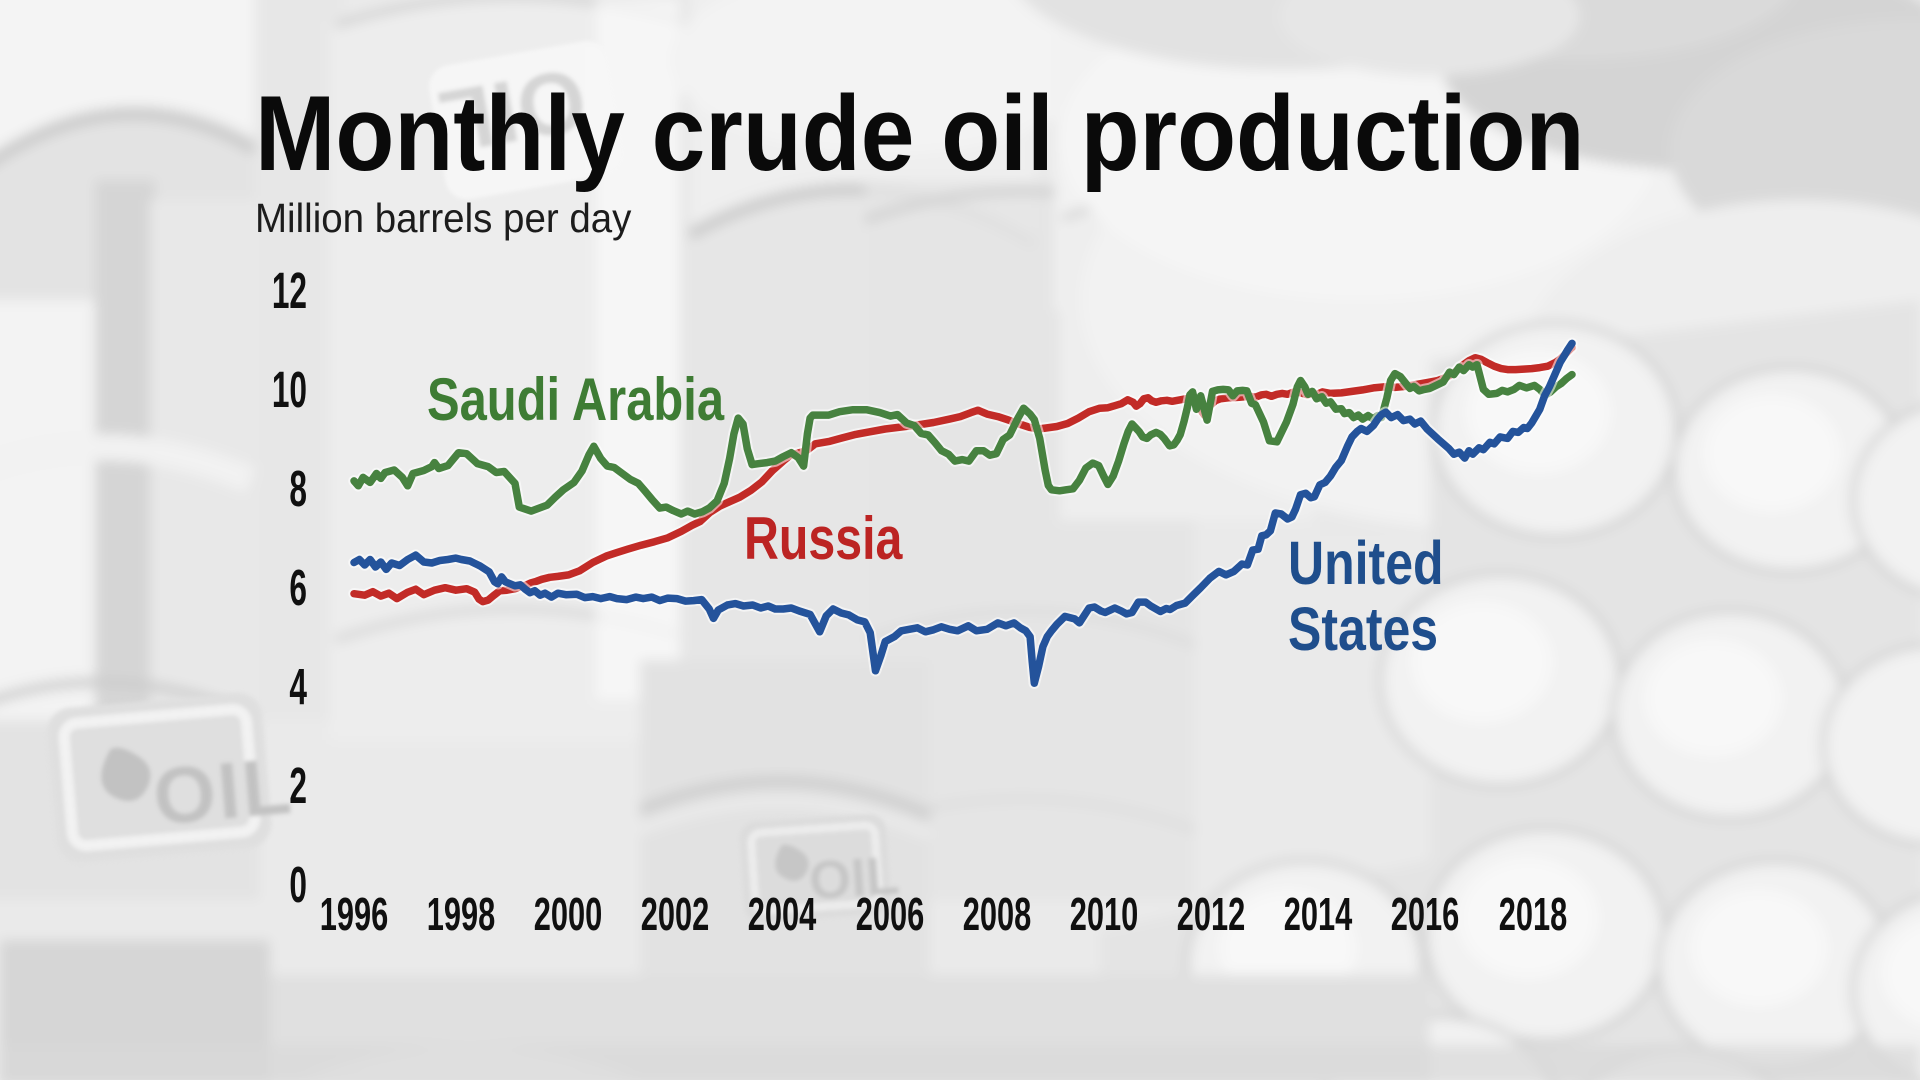 The width and height of the screenshot is (1920, 1080). What do you see at coordinates (823, 538) in the screenshot?
I see `svg-text: Russia` at bounding box center [823, 538].